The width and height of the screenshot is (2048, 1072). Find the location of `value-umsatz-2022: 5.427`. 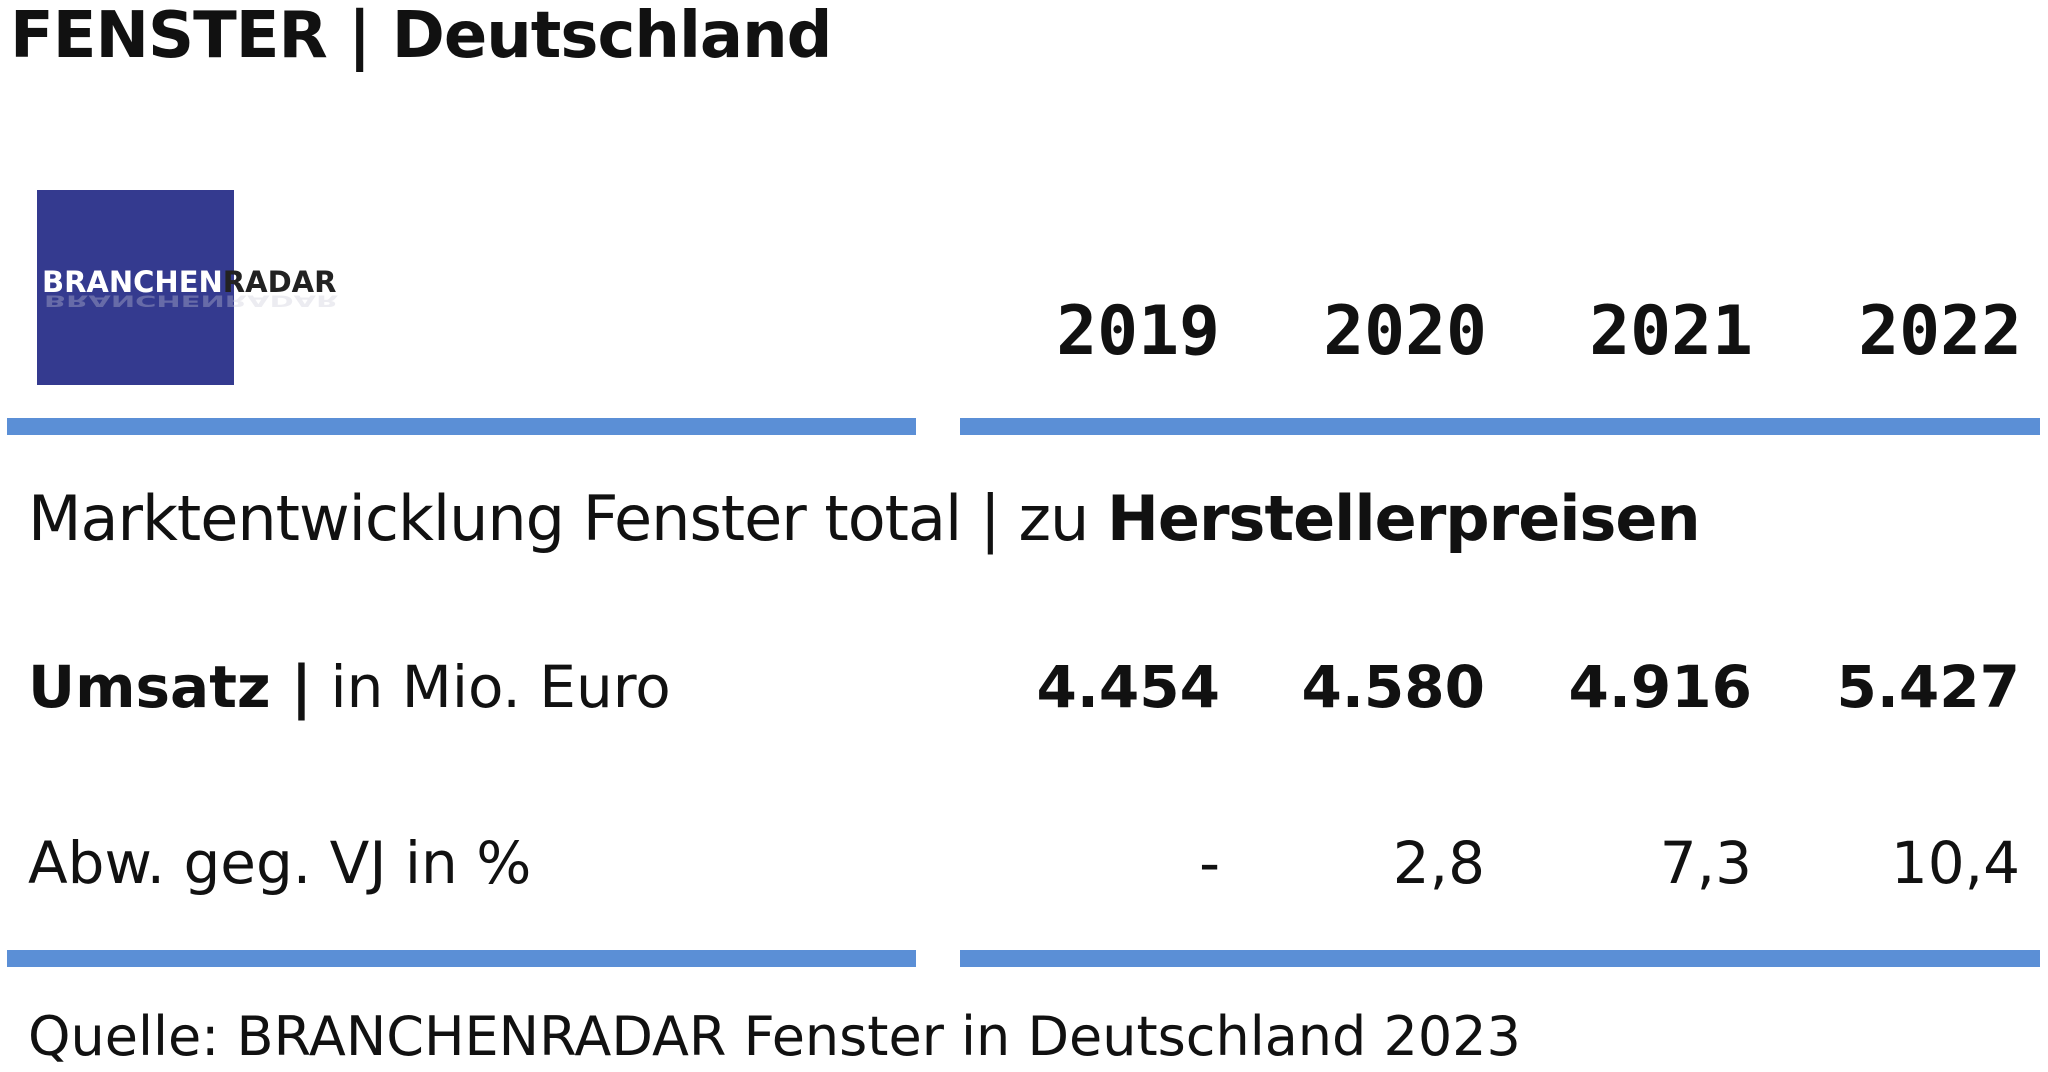

value-umsatz-2022: 5.427 is located at coordinates (1928, 687).